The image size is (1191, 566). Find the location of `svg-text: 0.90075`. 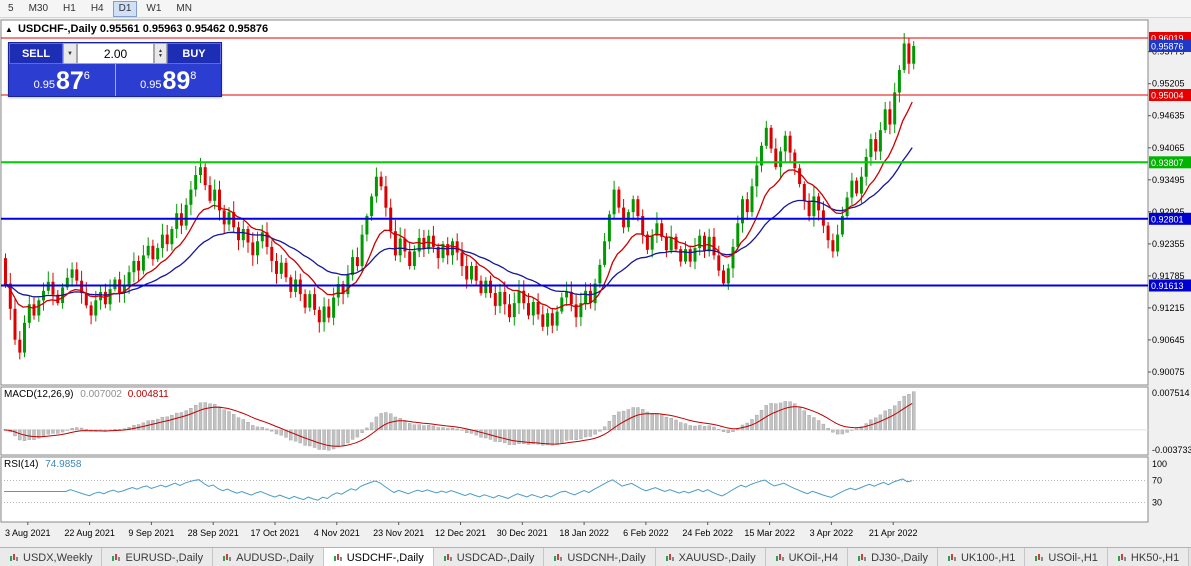

svg-text: 0.90075 is located at coordinates (1168, 372).